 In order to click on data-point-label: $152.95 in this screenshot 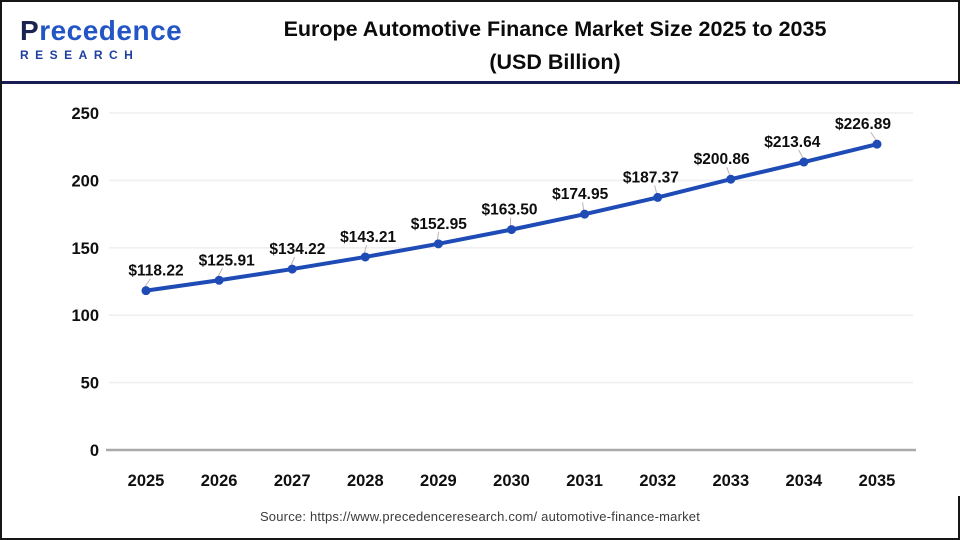, I will do `click(439, 224)`.